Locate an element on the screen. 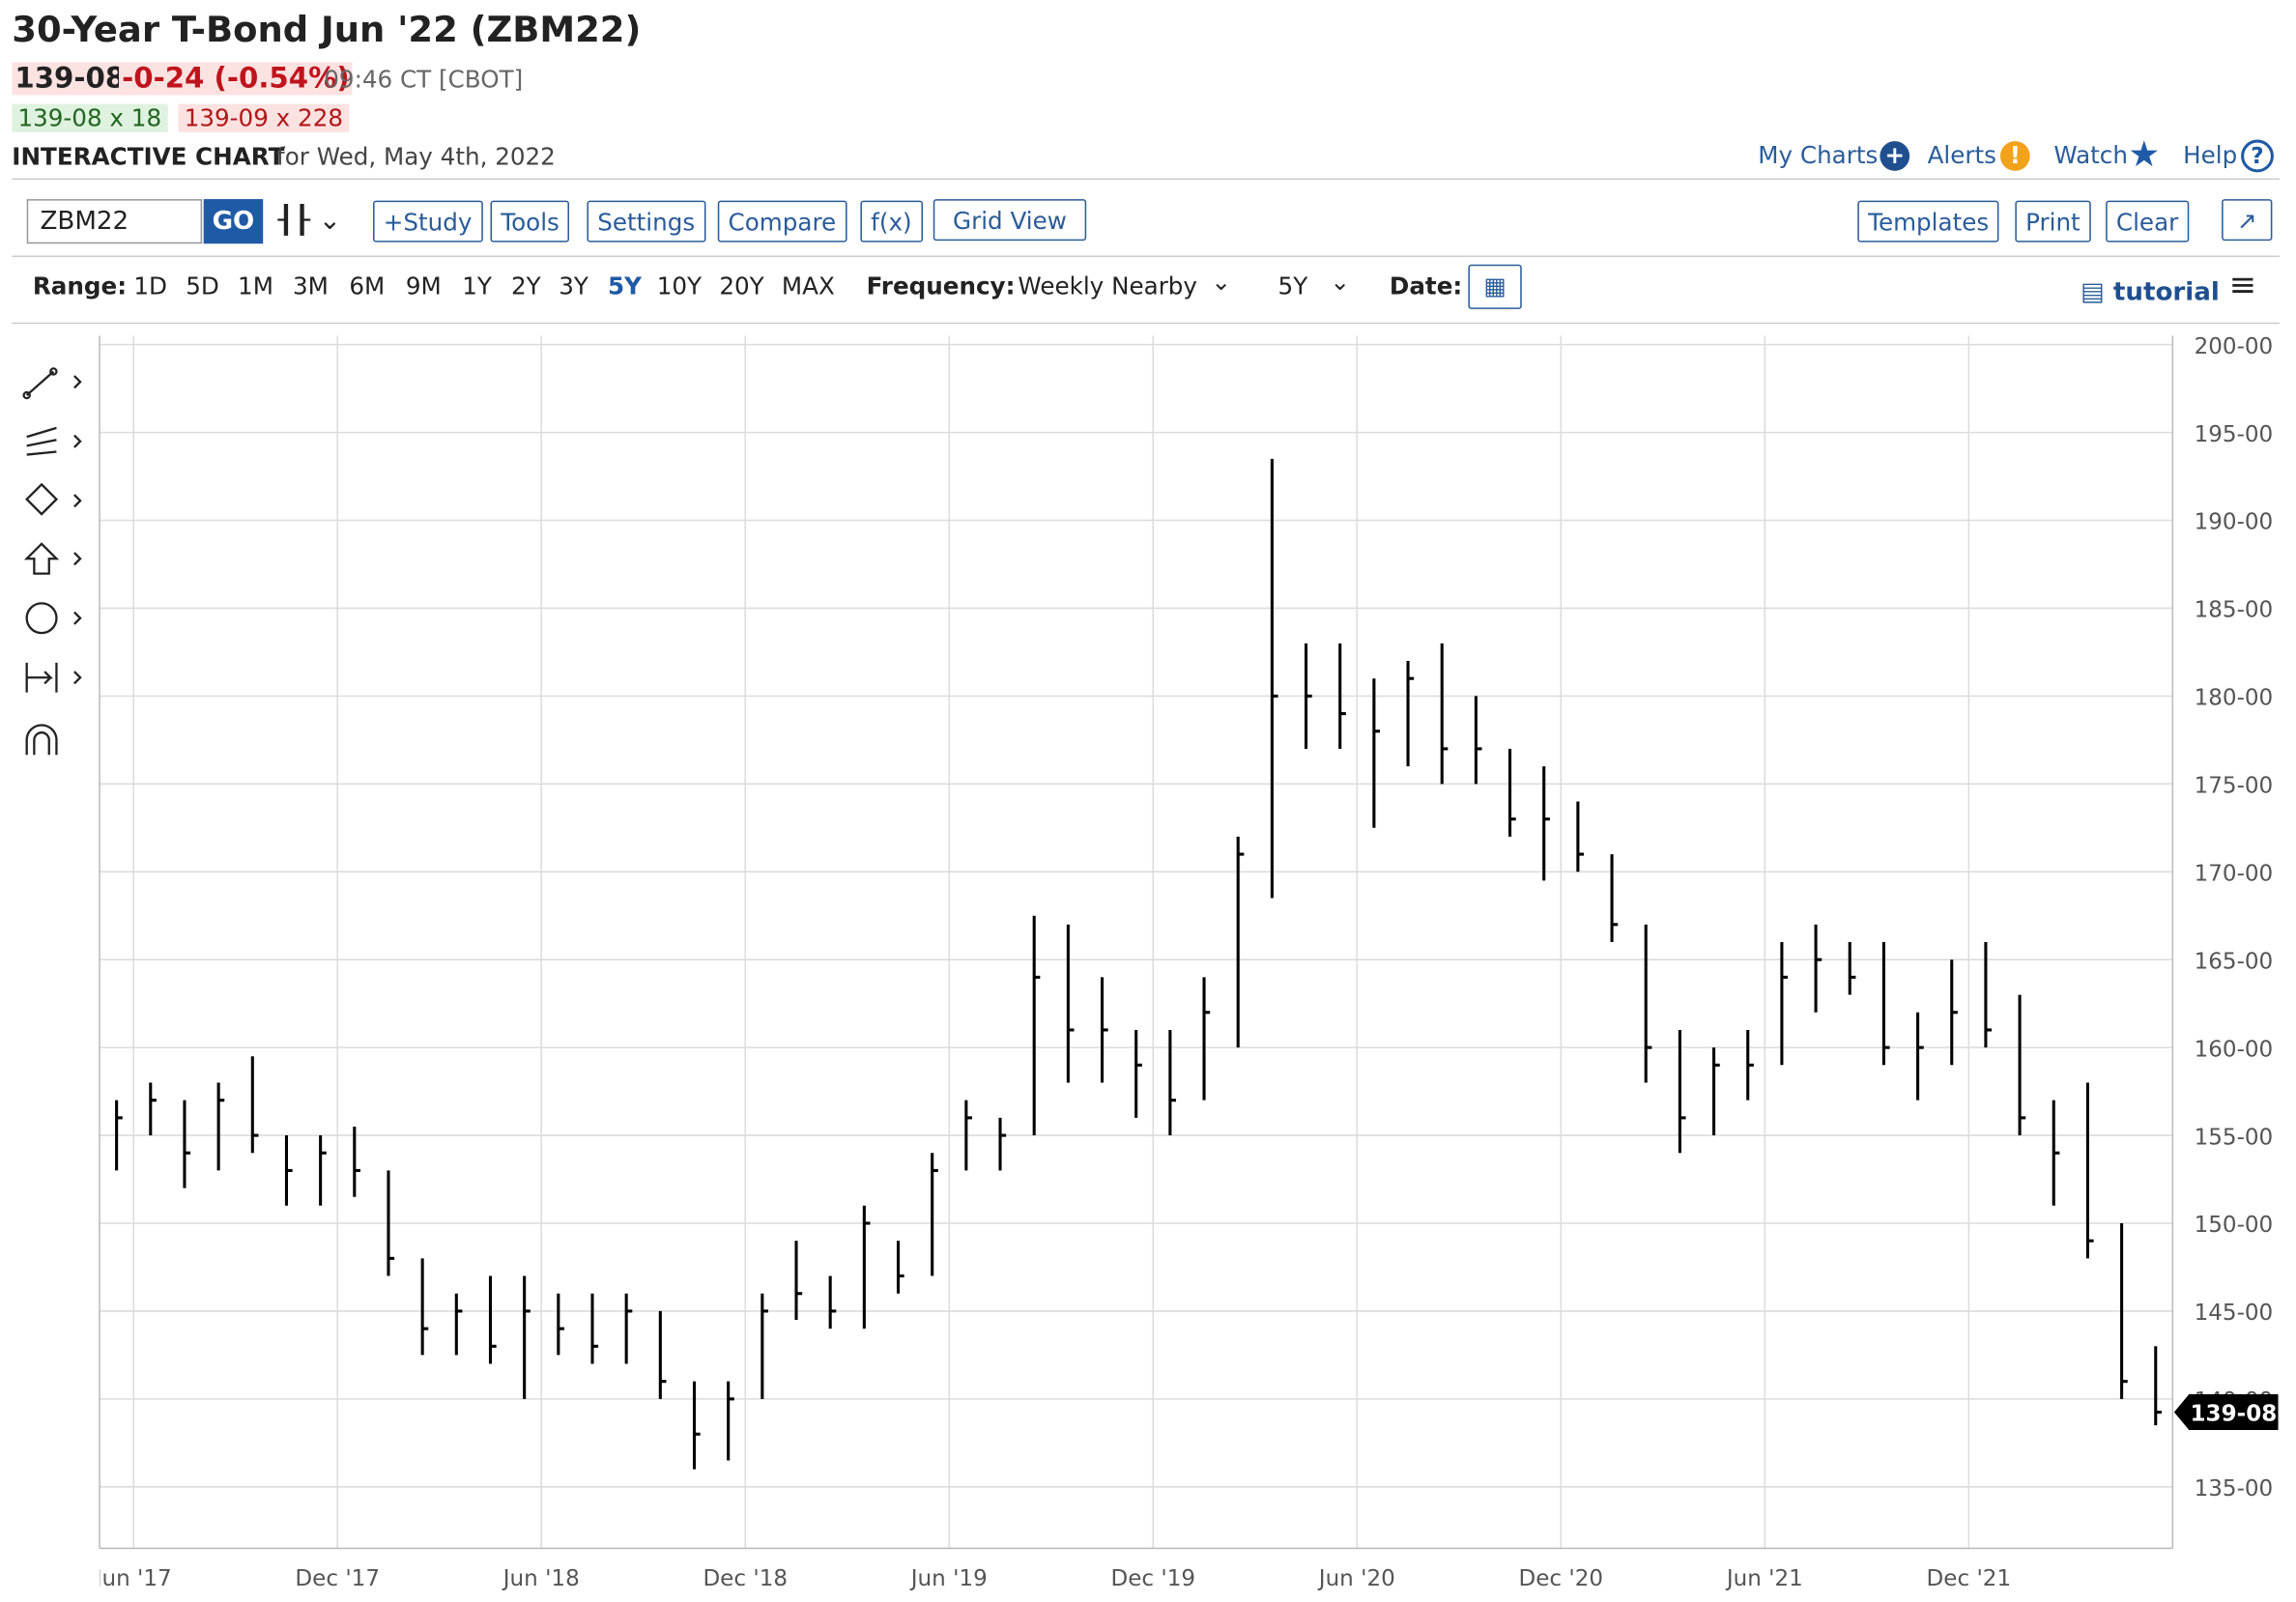 The width and height of the screenshot is (2296, 1602). period-select: 5Y is located at coordinates (1292, 286).